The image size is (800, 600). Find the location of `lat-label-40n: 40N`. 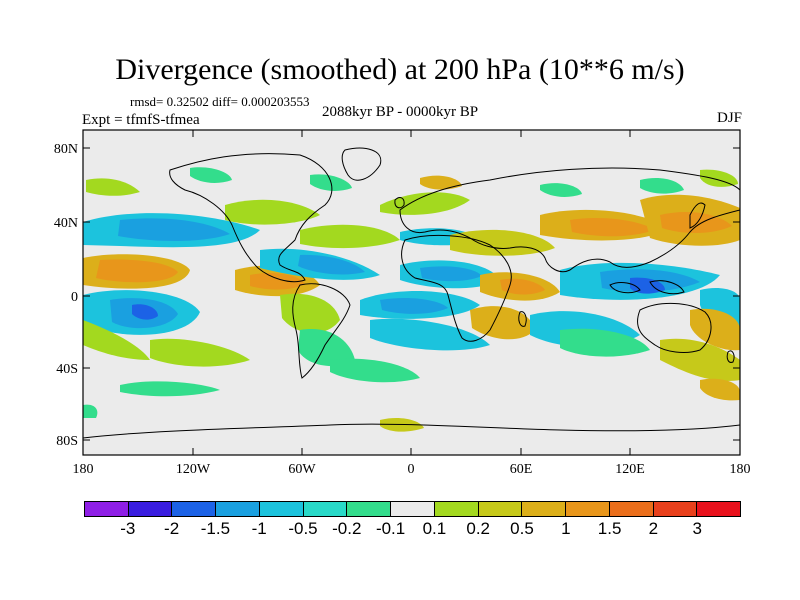

lat-label-40n: 40N is located at coordinates (66, 223).